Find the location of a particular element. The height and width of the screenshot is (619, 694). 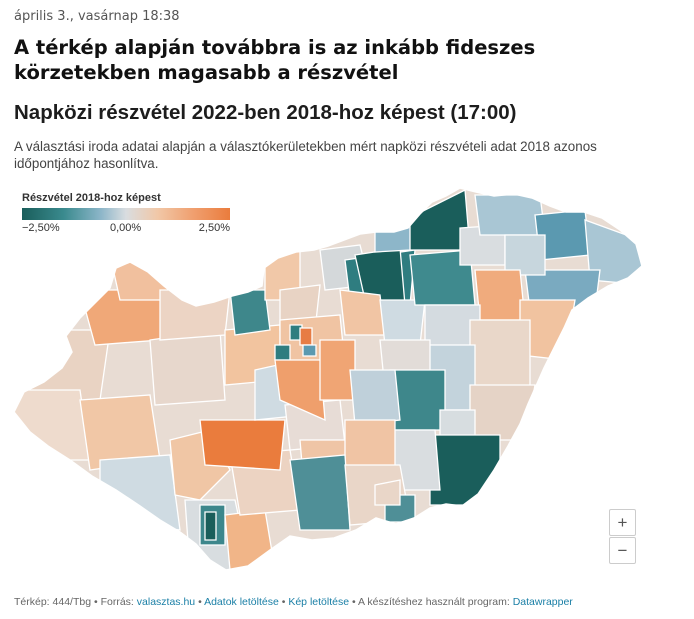

tool-label: A készítéshez használt program: is located at coordinates (434, 602).